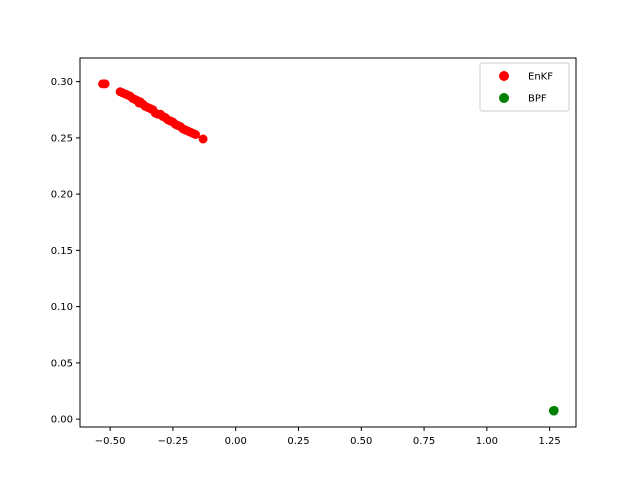 Image resolution: width=640 pixels, height=480 pixels. I want to click on legend-box, so click(524, 87).